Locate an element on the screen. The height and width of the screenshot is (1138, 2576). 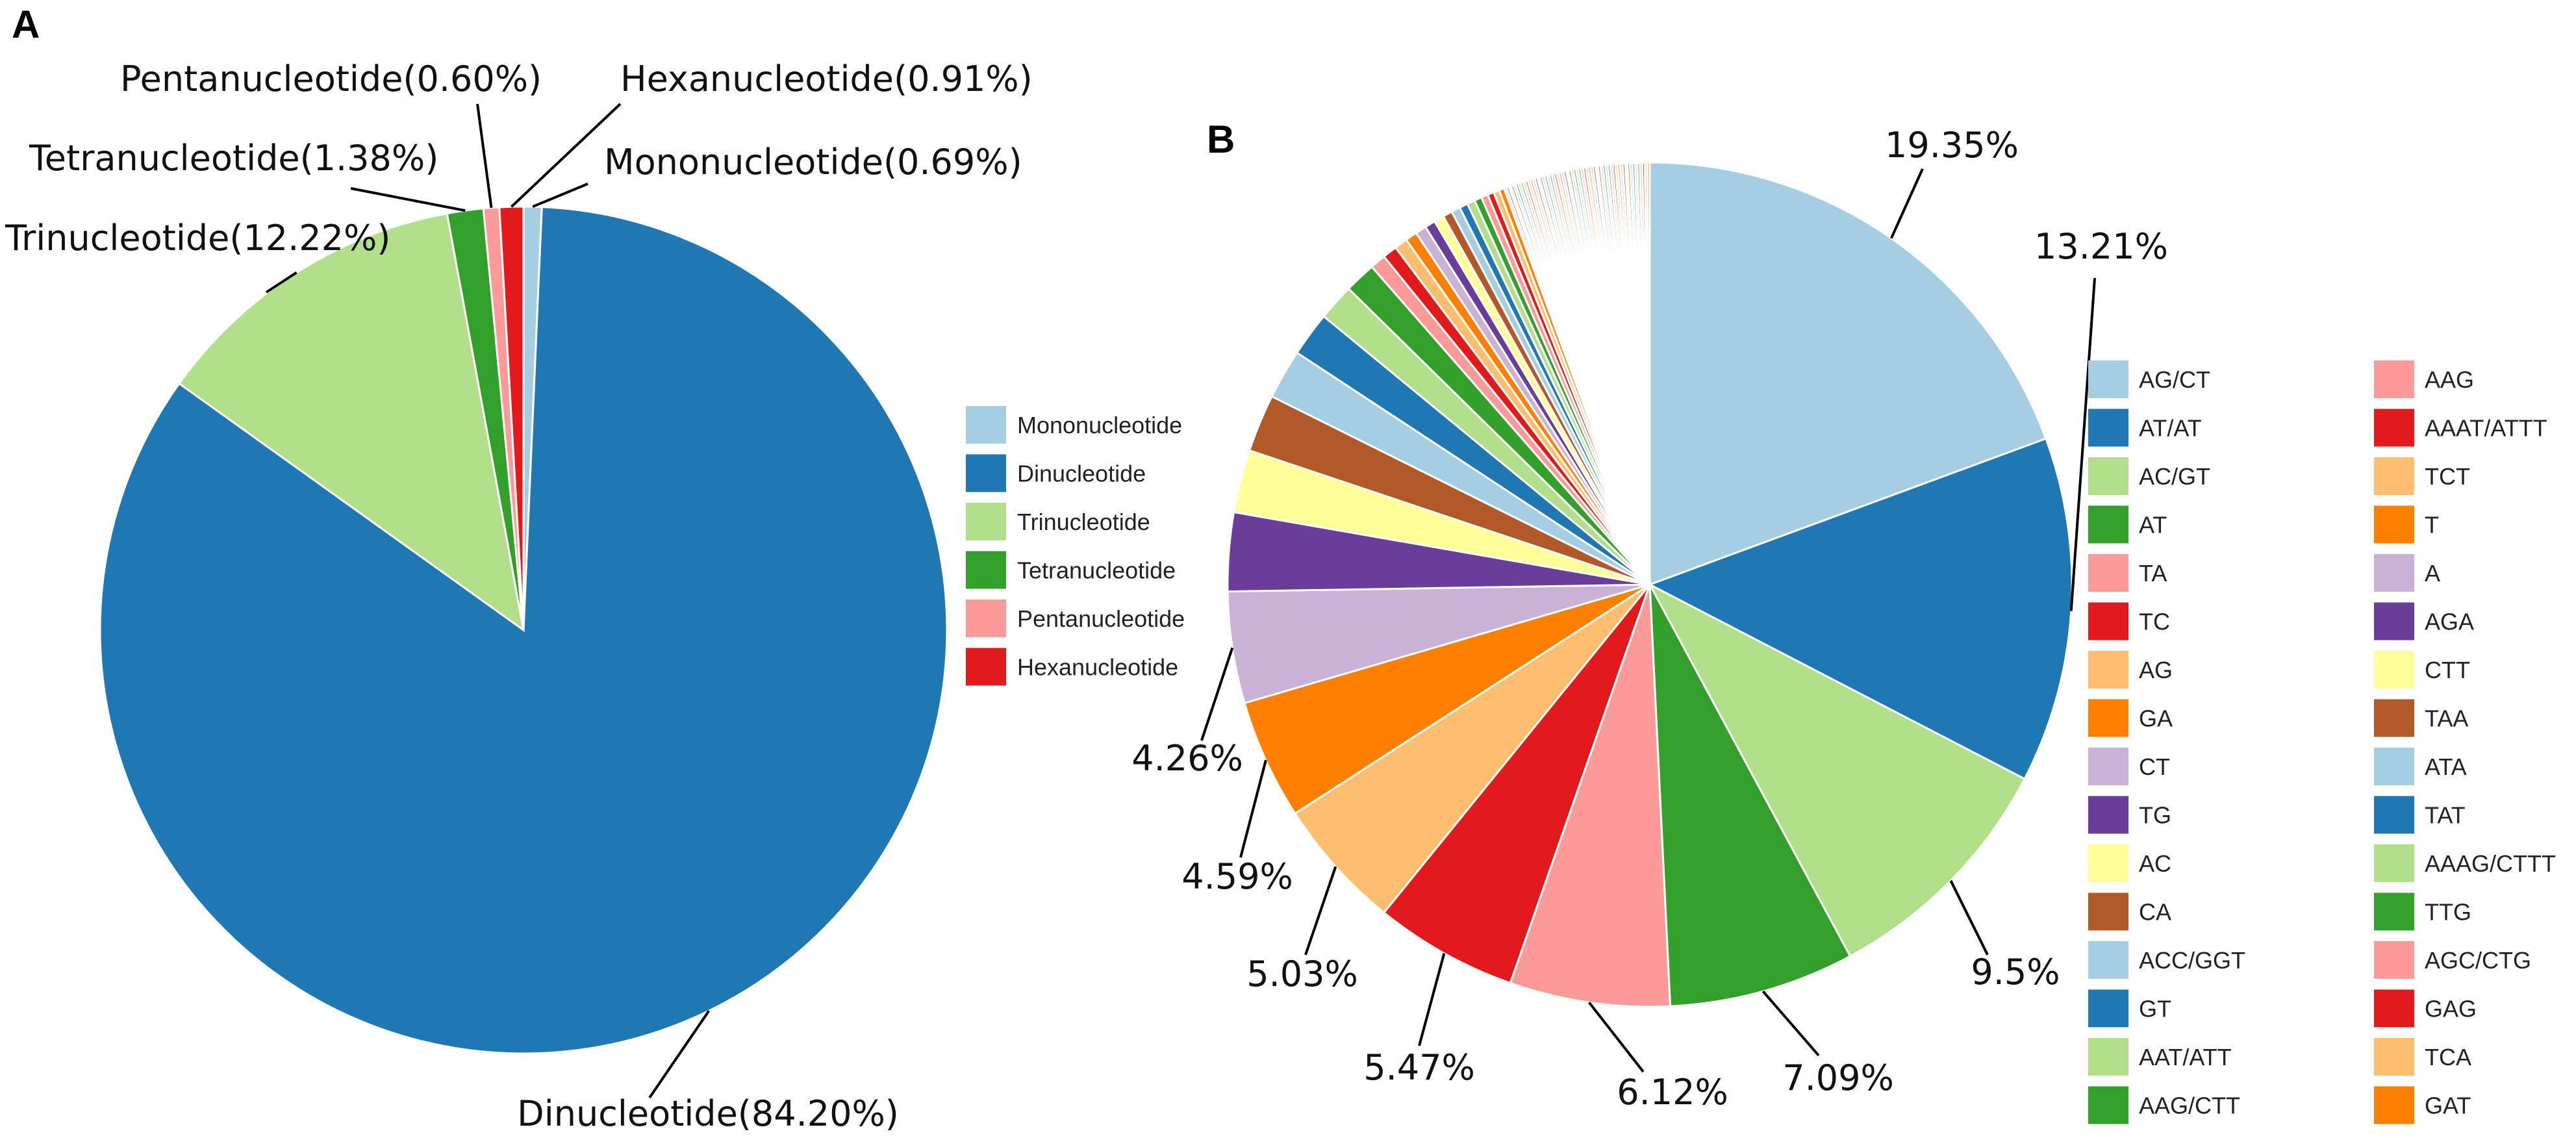
legend-b-swatch-acc-ggt is located at coordinates (2108, 960).